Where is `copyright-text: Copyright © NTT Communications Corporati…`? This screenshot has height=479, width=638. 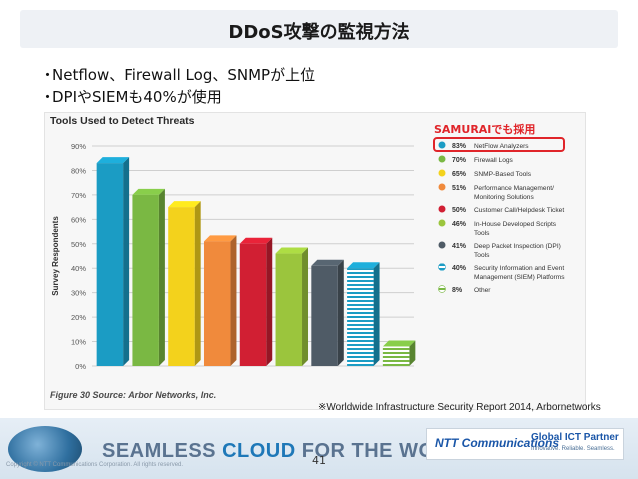 copyright-text: Copyright © NTT Communications Corporati… is located at coordinates (95, 465).